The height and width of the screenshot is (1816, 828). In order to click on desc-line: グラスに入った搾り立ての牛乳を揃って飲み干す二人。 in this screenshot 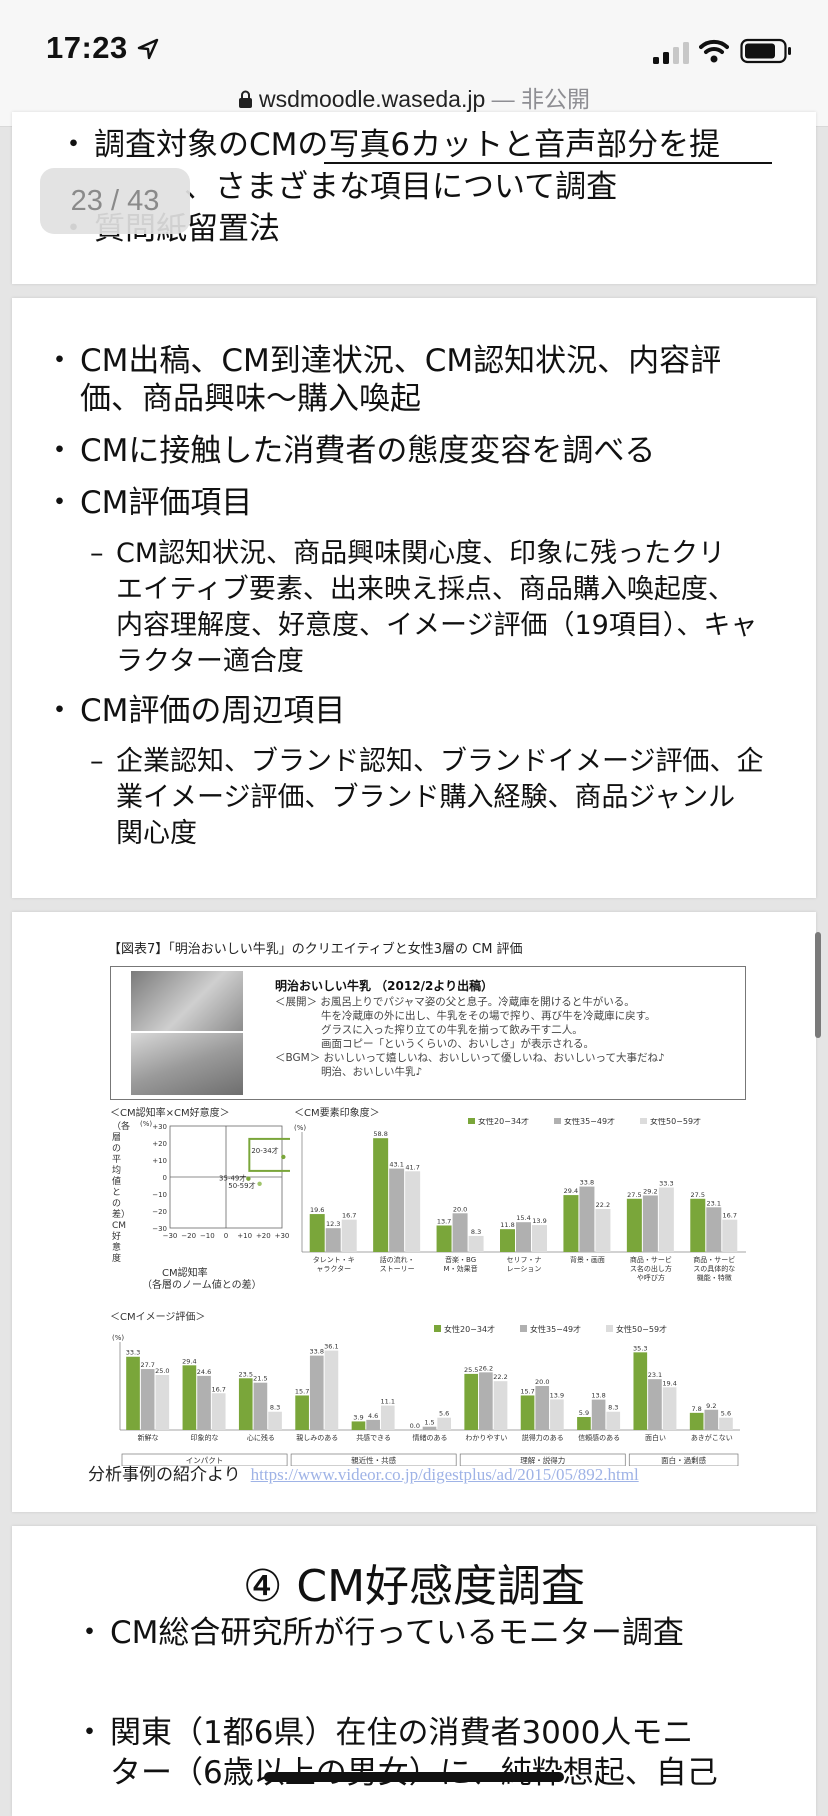, I will do `click(452, 1030)`.